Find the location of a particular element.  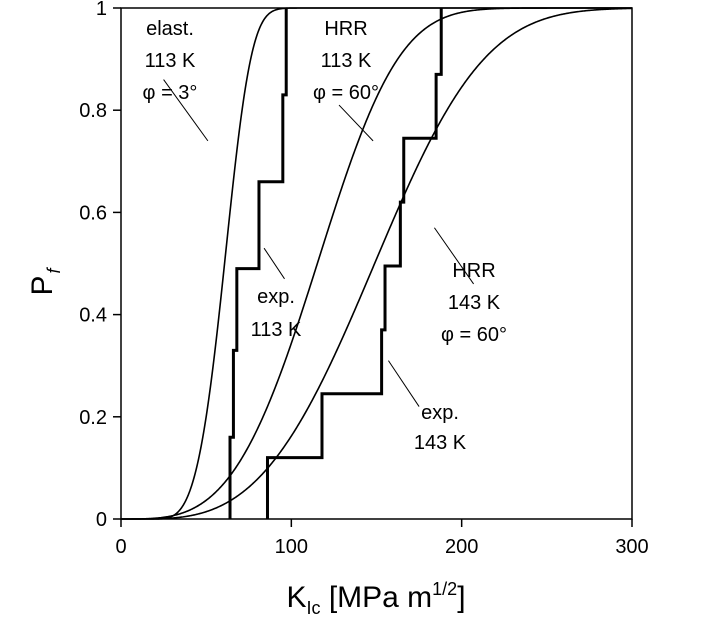

x-axis-title: KIc [MPa m1/2] is located at coordinates (375, 598).